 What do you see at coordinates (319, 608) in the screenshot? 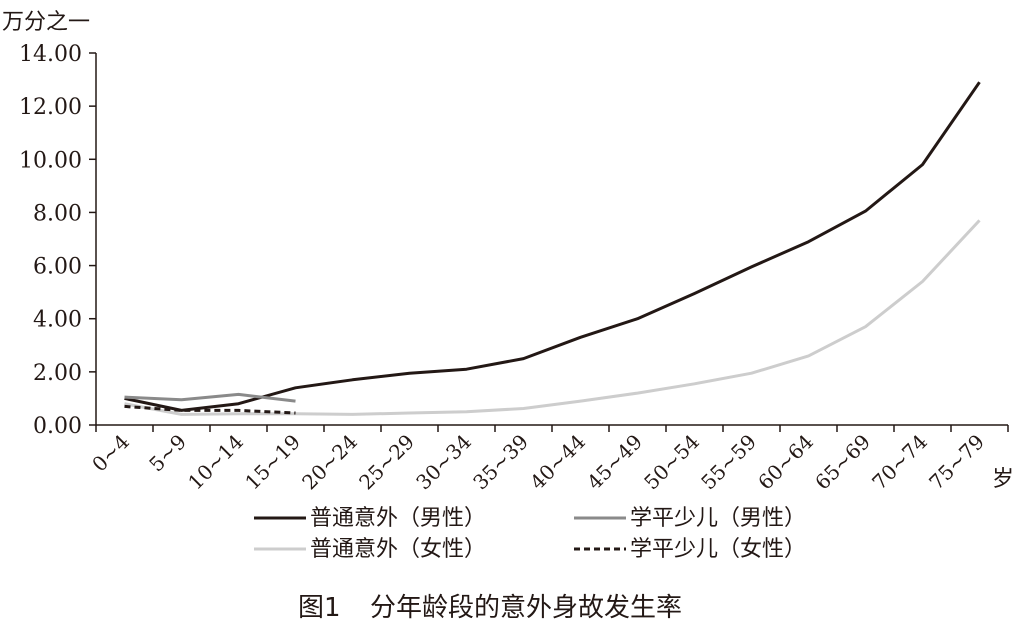
I see `figure-label: 图1` at bounding box center [319, 608].